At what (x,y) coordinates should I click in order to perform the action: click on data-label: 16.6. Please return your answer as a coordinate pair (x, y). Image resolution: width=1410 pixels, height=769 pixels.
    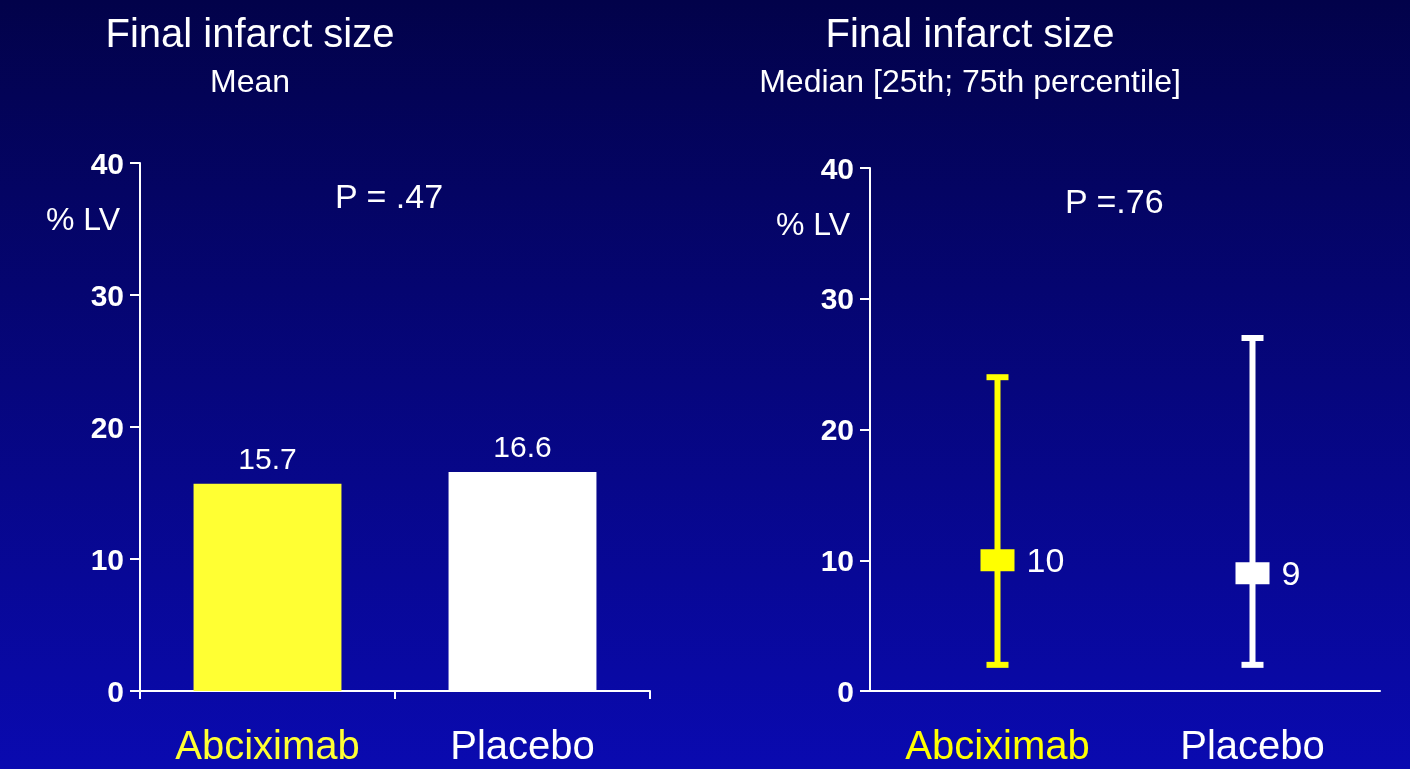
    Looking at the image, I should click on (522, 447).